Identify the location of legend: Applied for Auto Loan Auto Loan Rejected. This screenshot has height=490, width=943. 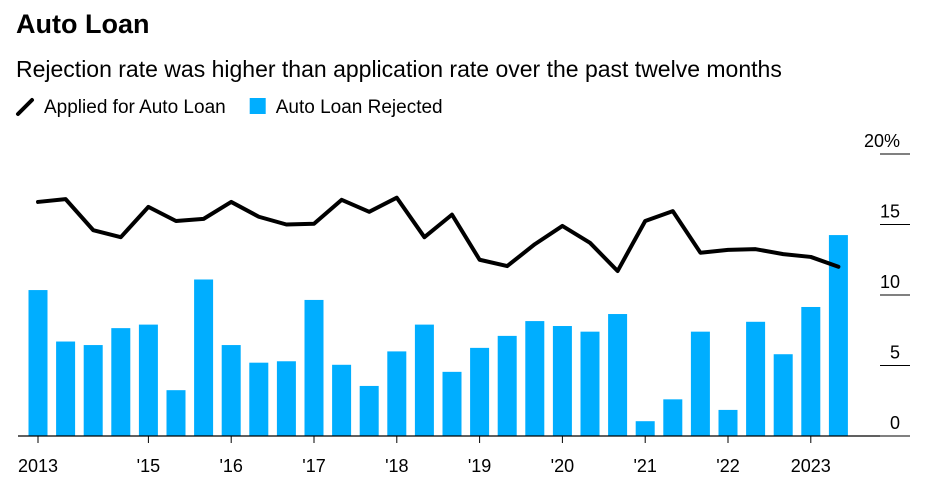
(229, 107).